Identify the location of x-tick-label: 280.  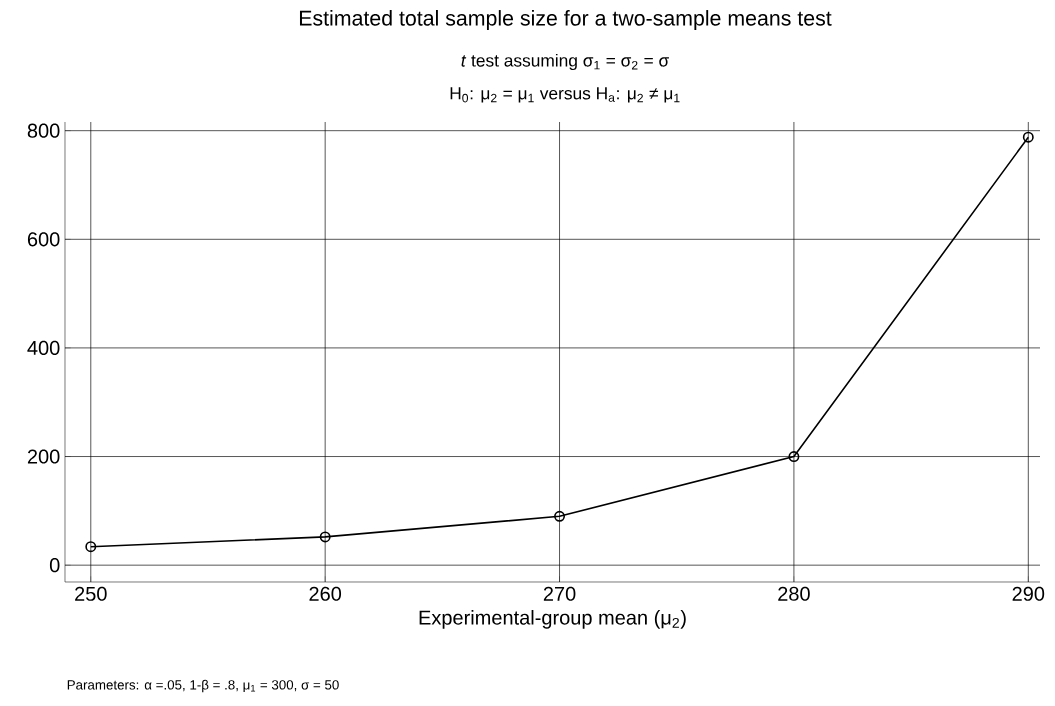
(794, 593).